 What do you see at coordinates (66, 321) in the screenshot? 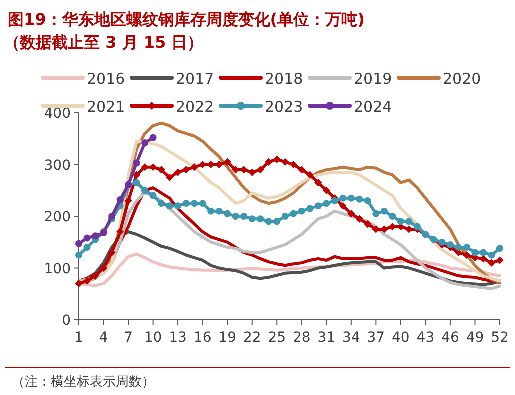
I see `y-tick-label: 0` at bounding box center [66, 321].